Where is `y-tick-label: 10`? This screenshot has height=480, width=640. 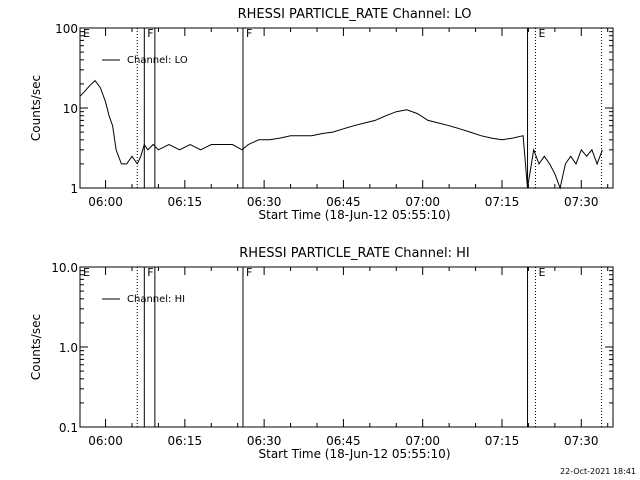 y-tick-label: 10 is located at coordinates (70, 109).